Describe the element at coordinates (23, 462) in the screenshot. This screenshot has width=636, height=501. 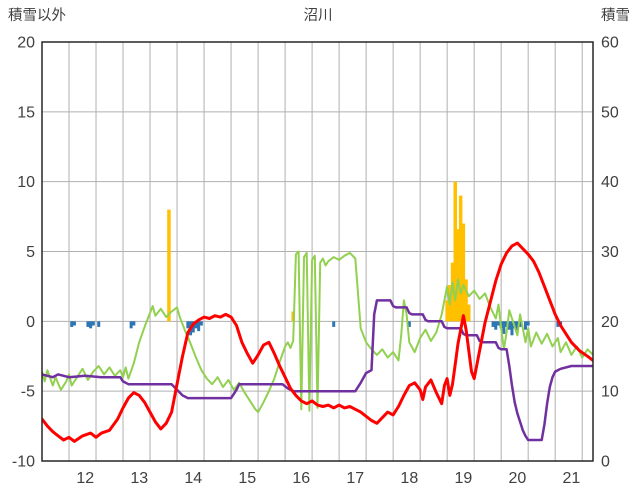
I see `left-axis-tick-label: -10` at that location.